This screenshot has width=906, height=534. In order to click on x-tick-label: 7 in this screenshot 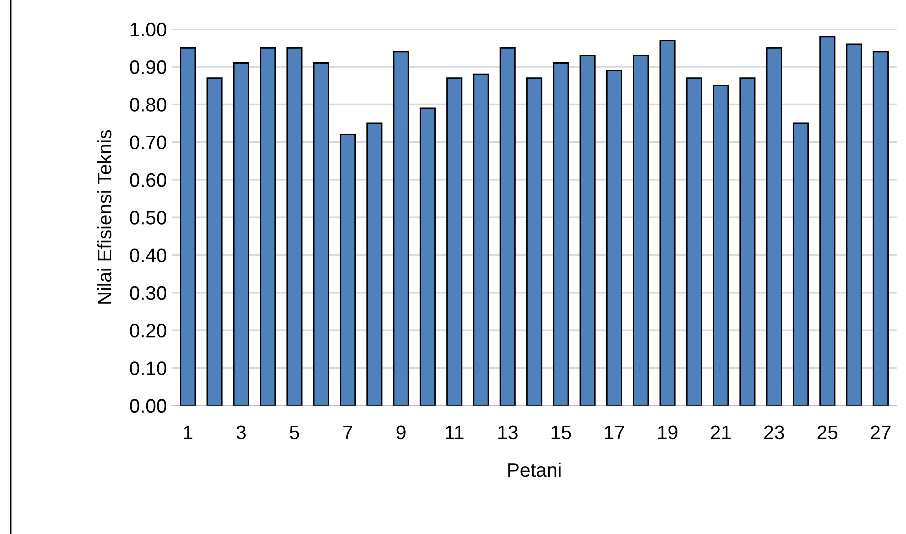, I will do `click(348, 433)`.